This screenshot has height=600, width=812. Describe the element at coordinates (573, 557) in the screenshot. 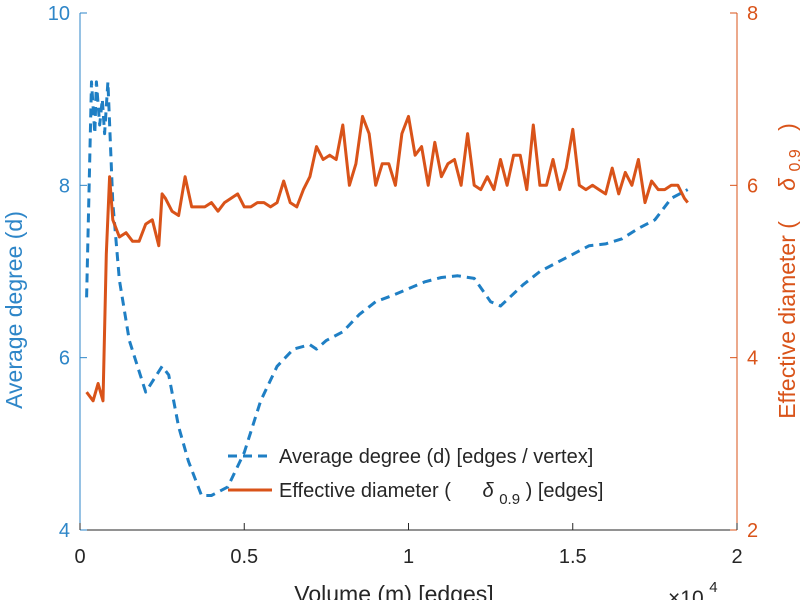

I see `x-tick-label: 1.5` at that location.